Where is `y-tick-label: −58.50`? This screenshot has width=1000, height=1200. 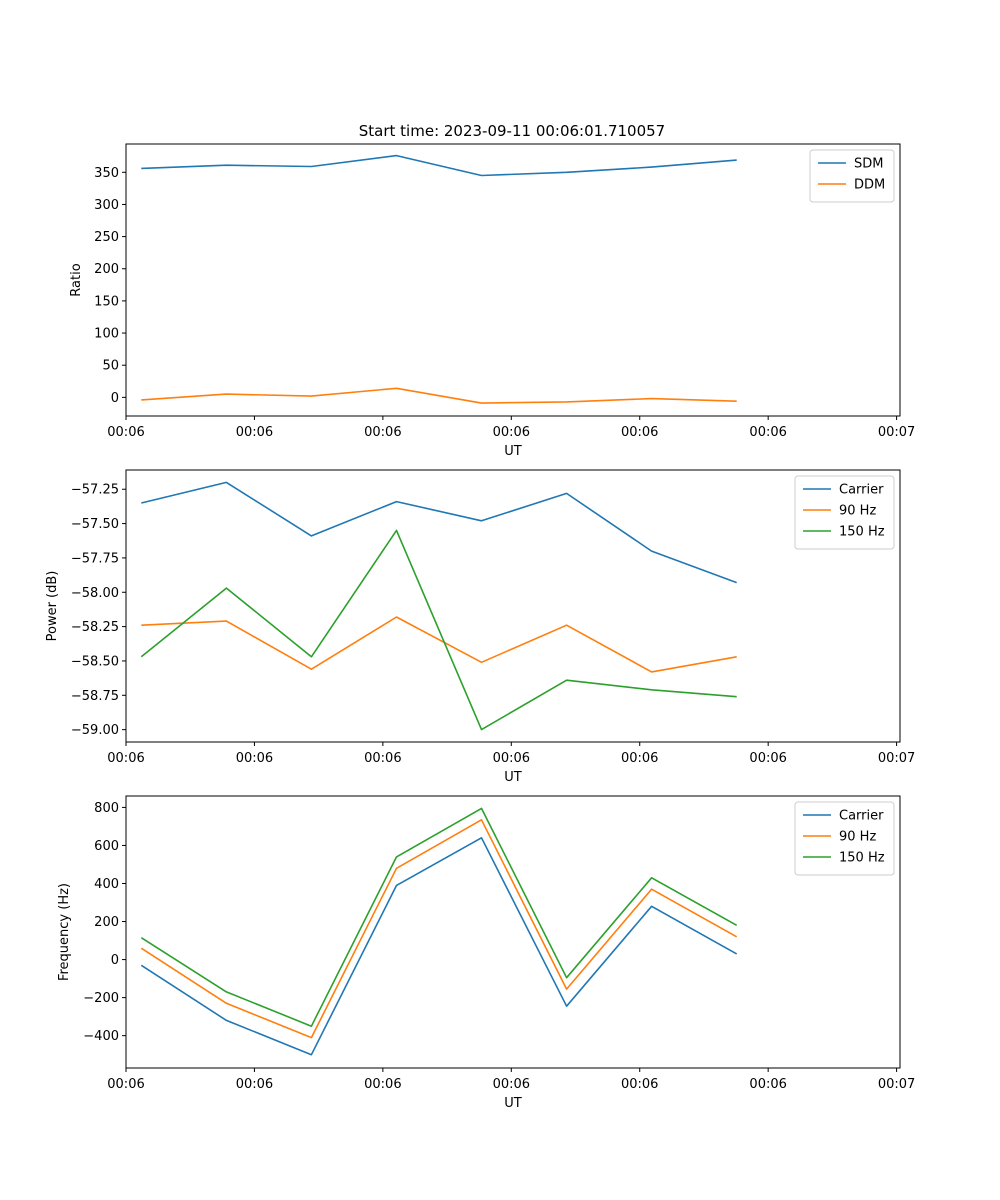 y-tick-label: −58.50 is located at coordinates (95, 661).